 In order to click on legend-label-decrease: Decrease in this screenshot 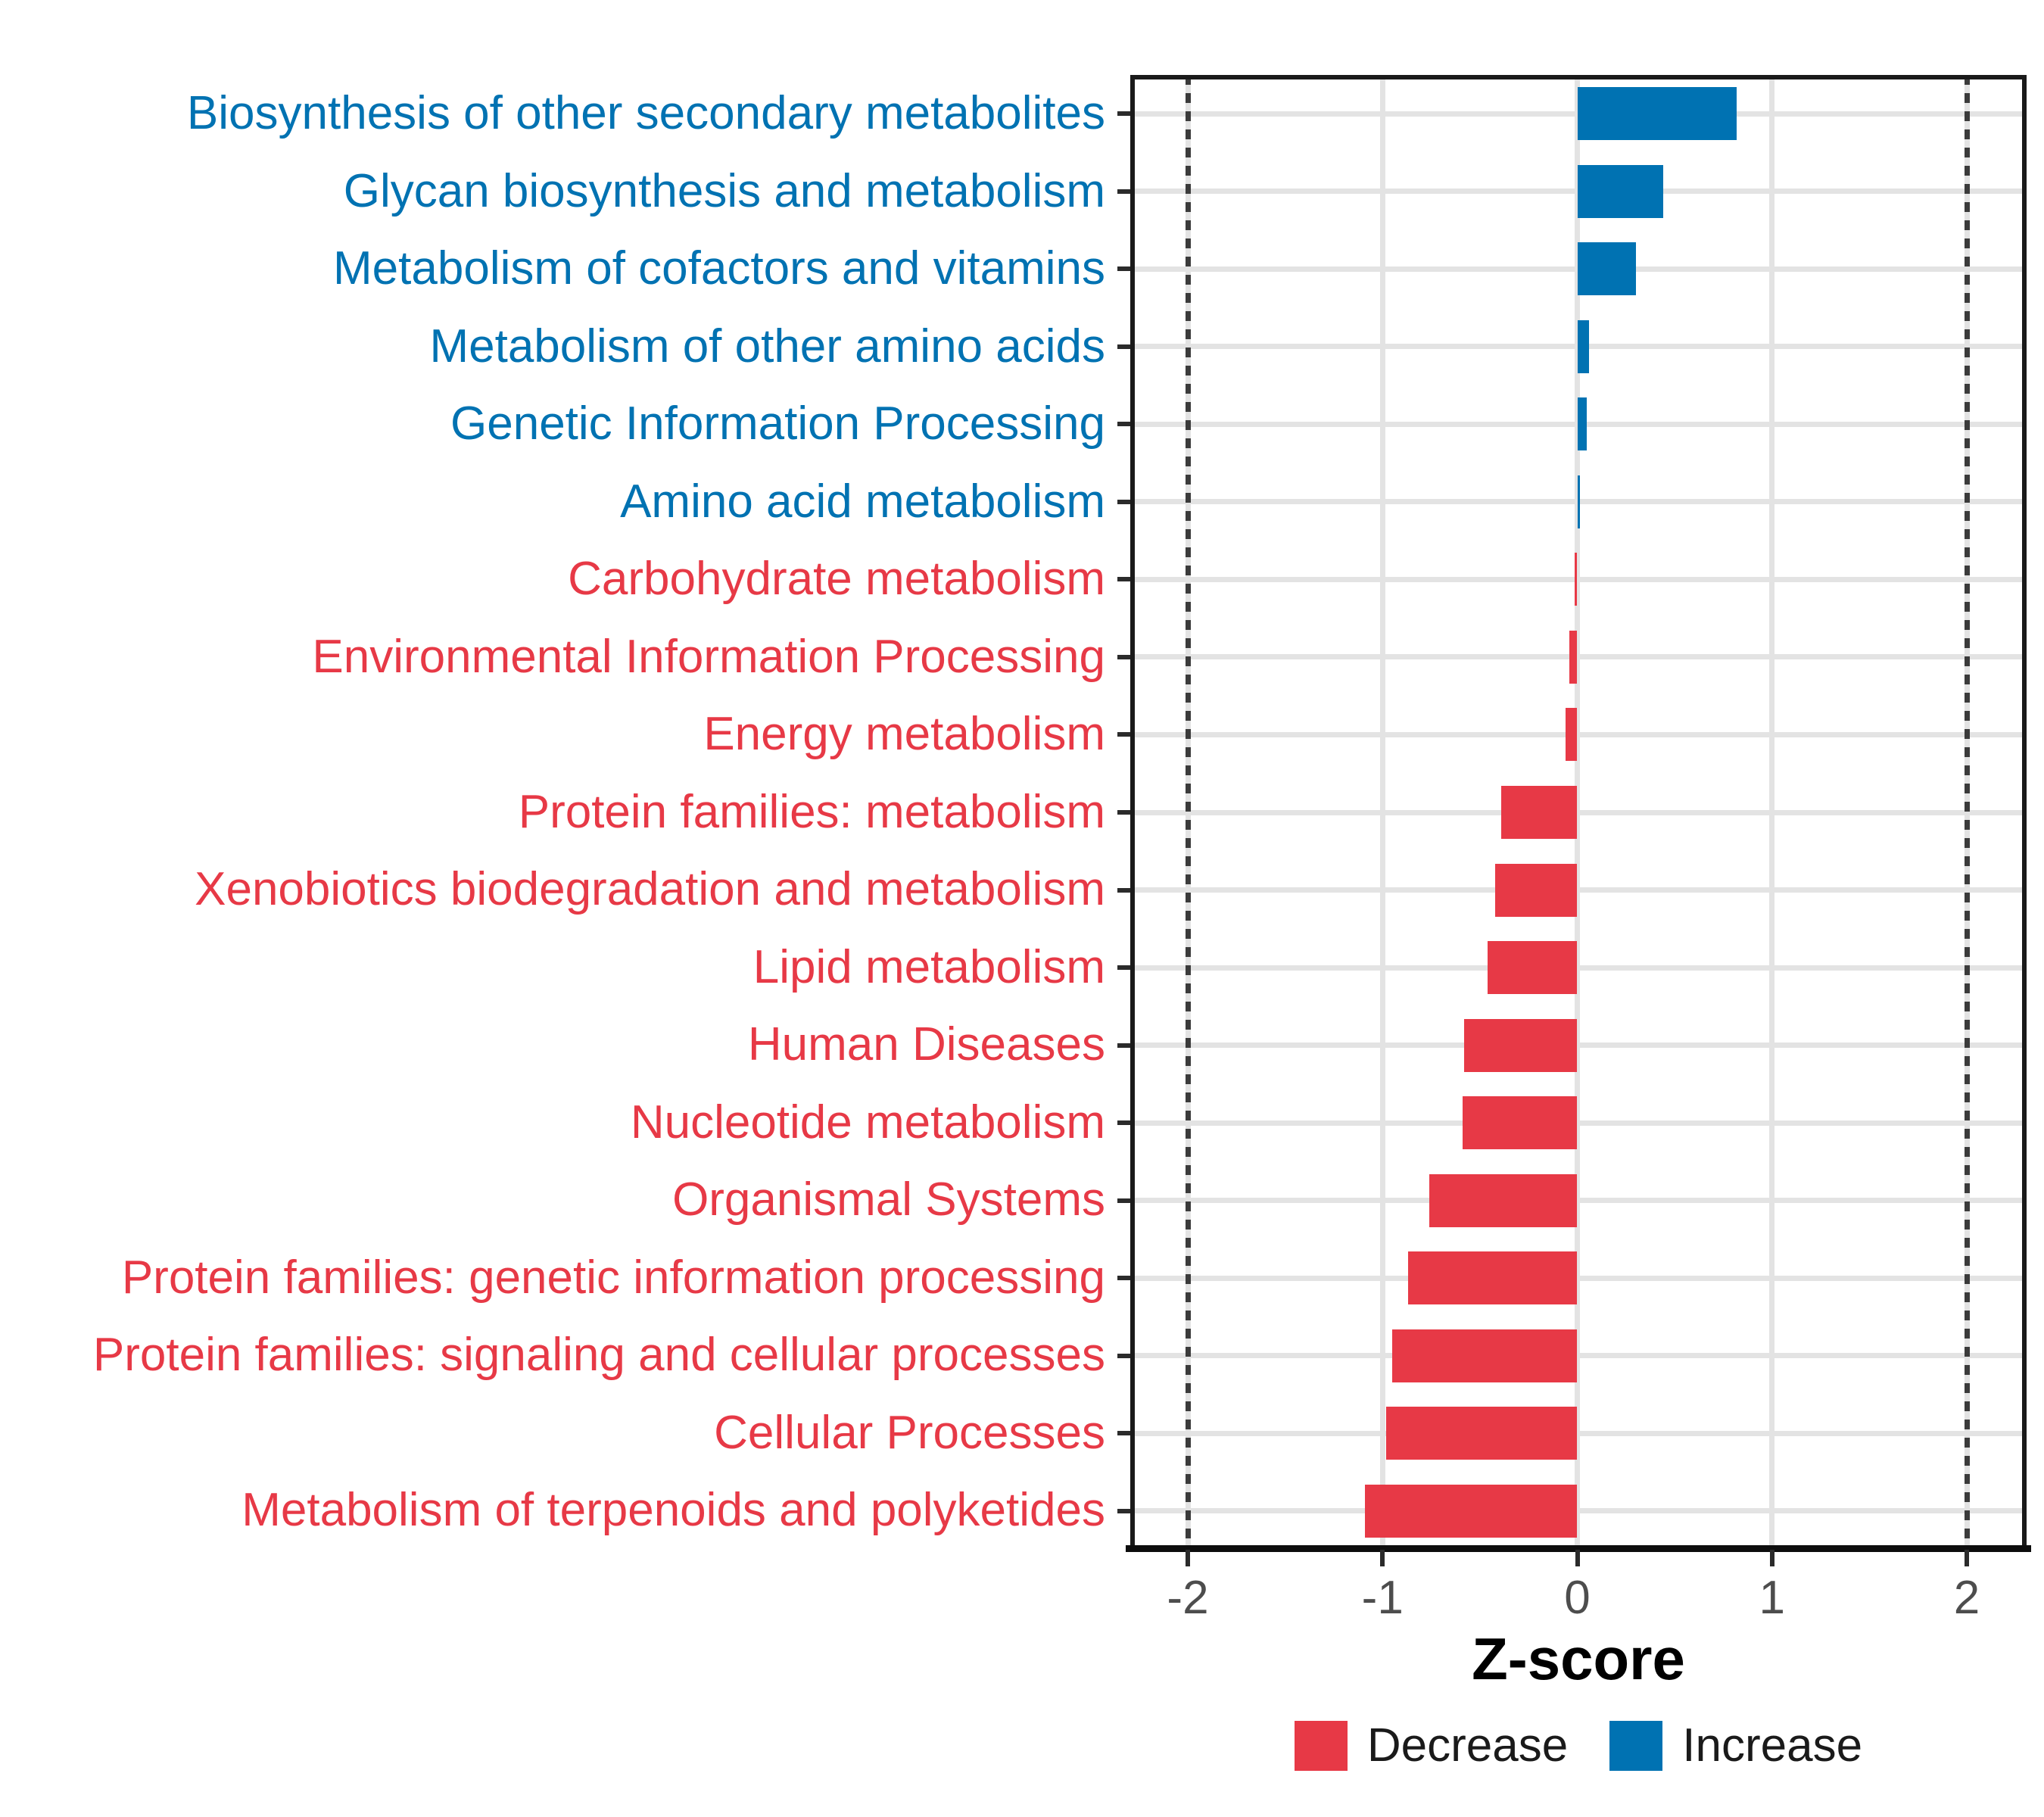, I will do `click(1468, 1745)`.